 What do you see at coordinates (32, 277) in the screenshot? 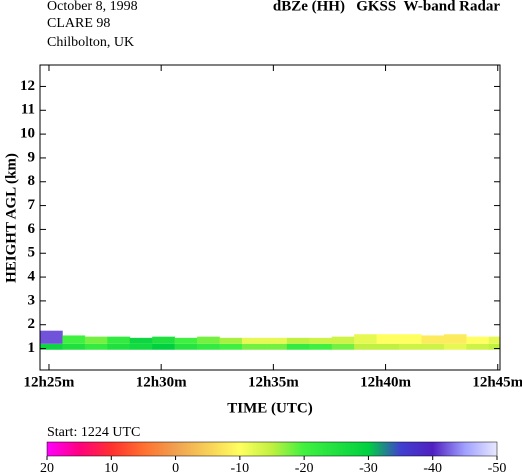
I see `y-tick-label: 4` at bounding box center [32, 277].